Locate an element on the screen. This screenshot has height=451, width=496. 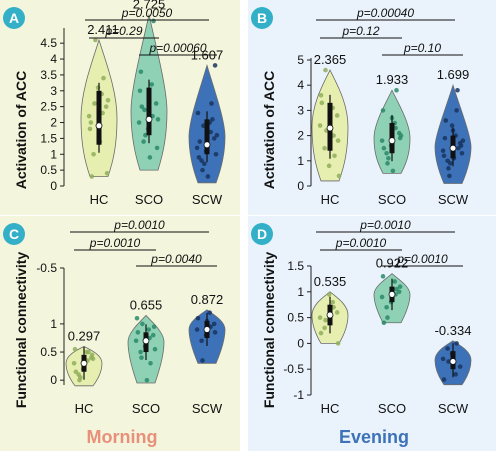
y-tick-label: 4 is located at coordinates (300, 85).